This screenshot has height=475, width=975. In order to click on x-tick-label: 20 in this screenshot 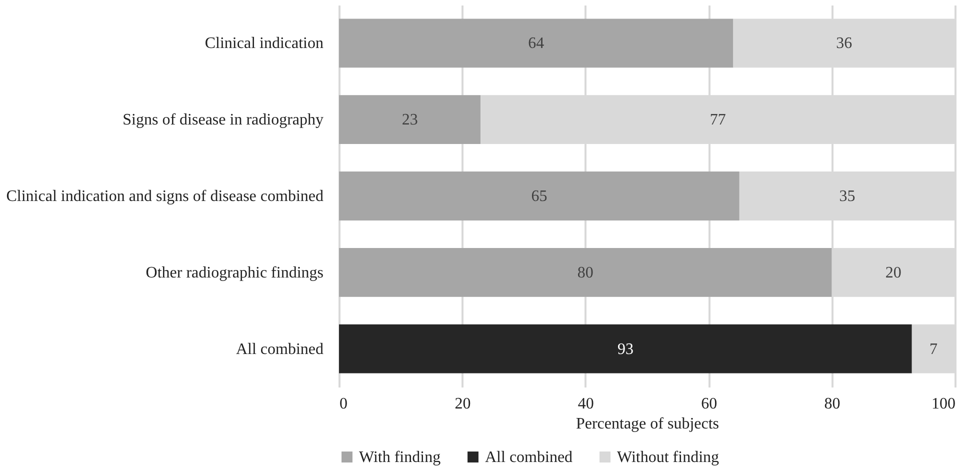, I will do `click(462, 404)`.